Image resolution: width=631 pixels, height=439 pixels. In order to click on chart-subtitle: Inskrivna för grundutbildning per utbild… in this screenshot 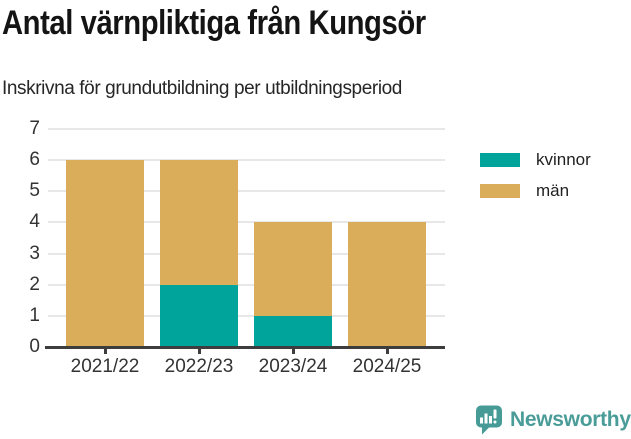, I will do `click(202, 88)`.